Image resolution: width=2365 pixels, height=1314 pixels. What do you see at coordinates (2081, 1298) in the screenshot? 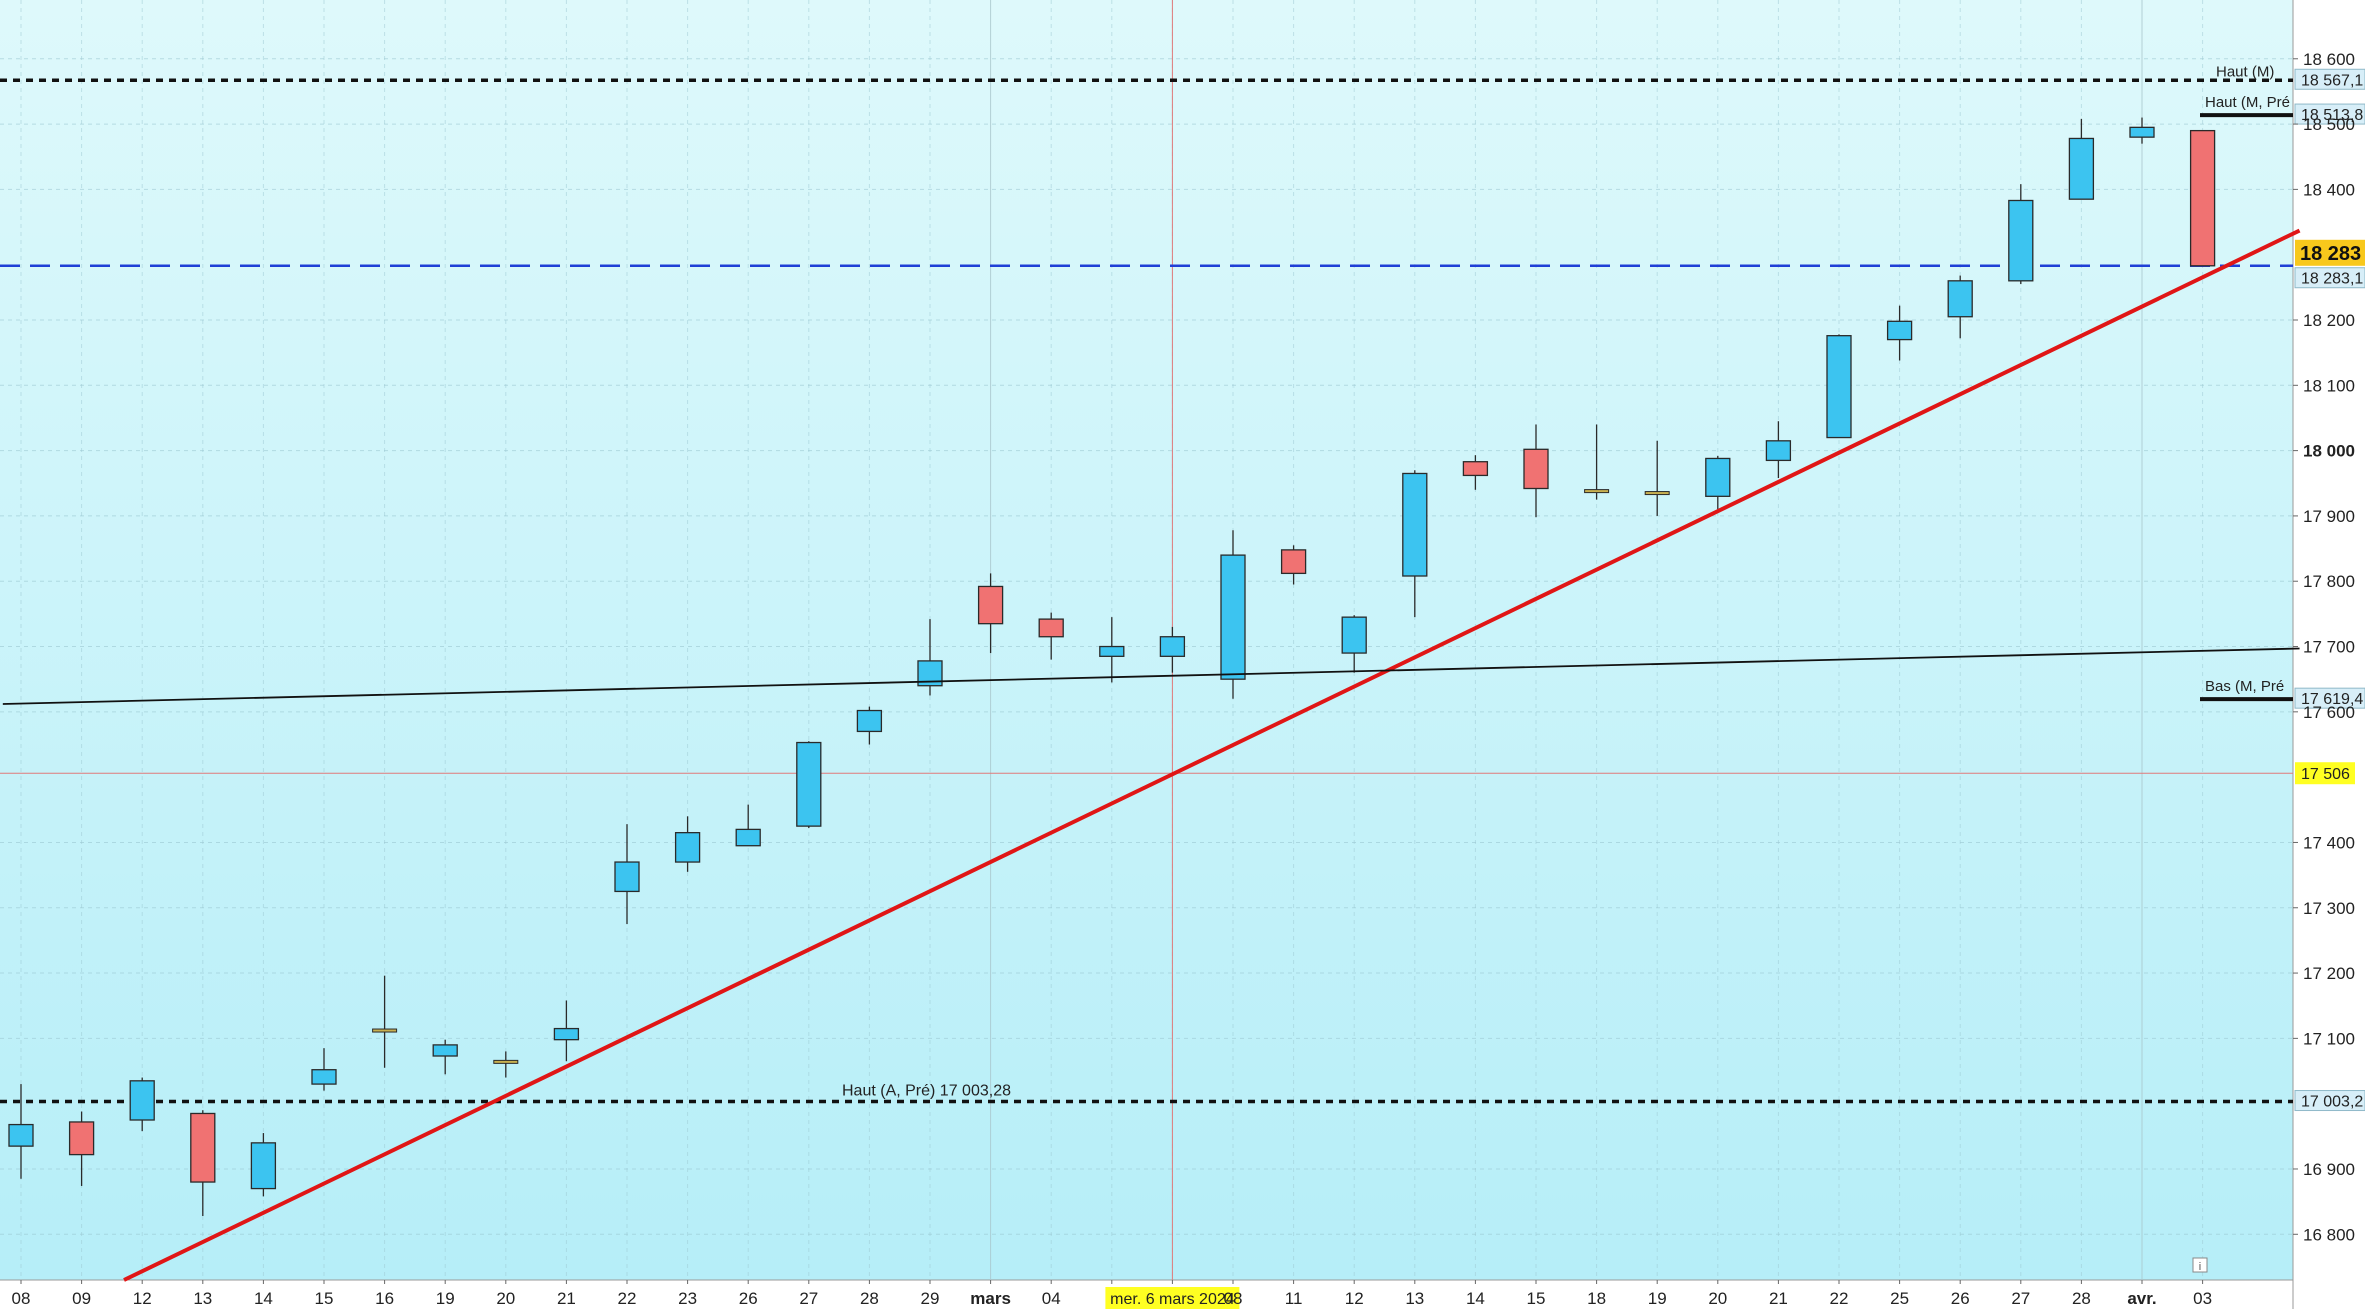
I see `x-tick-label: 28` at bounding box center [2081, 1298].